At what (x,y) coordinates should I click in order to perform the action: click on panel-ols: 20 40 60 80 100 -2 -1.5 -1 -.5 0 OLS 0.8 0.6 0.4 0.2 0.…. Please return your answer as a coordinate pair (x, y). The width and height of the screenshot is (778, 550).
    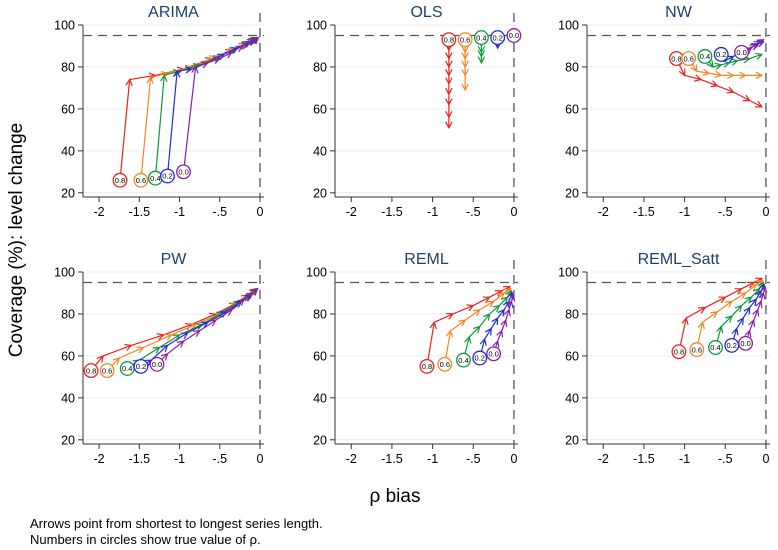
    Looking at the image, I should click on (414, 111).